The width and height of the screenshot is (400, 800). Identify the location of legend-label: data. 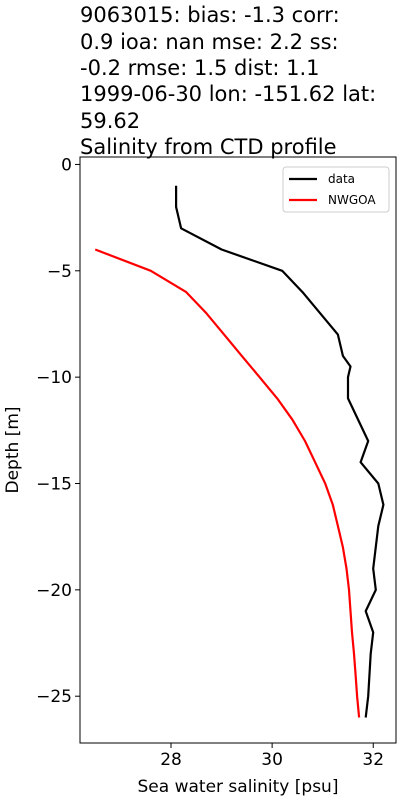
(341, 179).